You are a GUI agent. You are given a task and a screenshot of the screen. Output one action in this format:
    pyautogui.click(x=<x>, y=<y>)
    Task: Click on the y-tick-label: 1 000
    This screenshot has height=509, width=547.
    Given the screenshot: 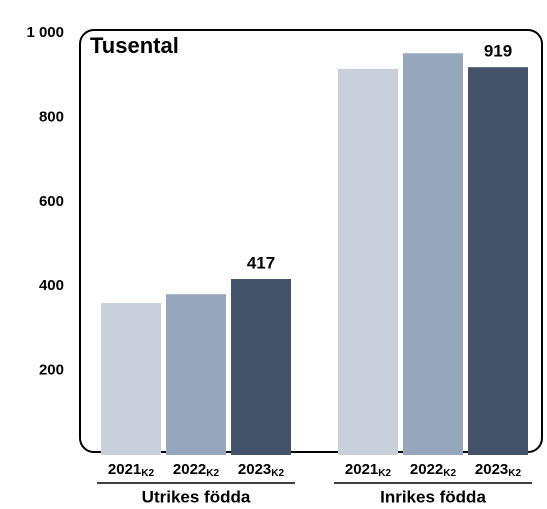 What is the action you would take?
    pyautogui.click(x=45, y=32)
    